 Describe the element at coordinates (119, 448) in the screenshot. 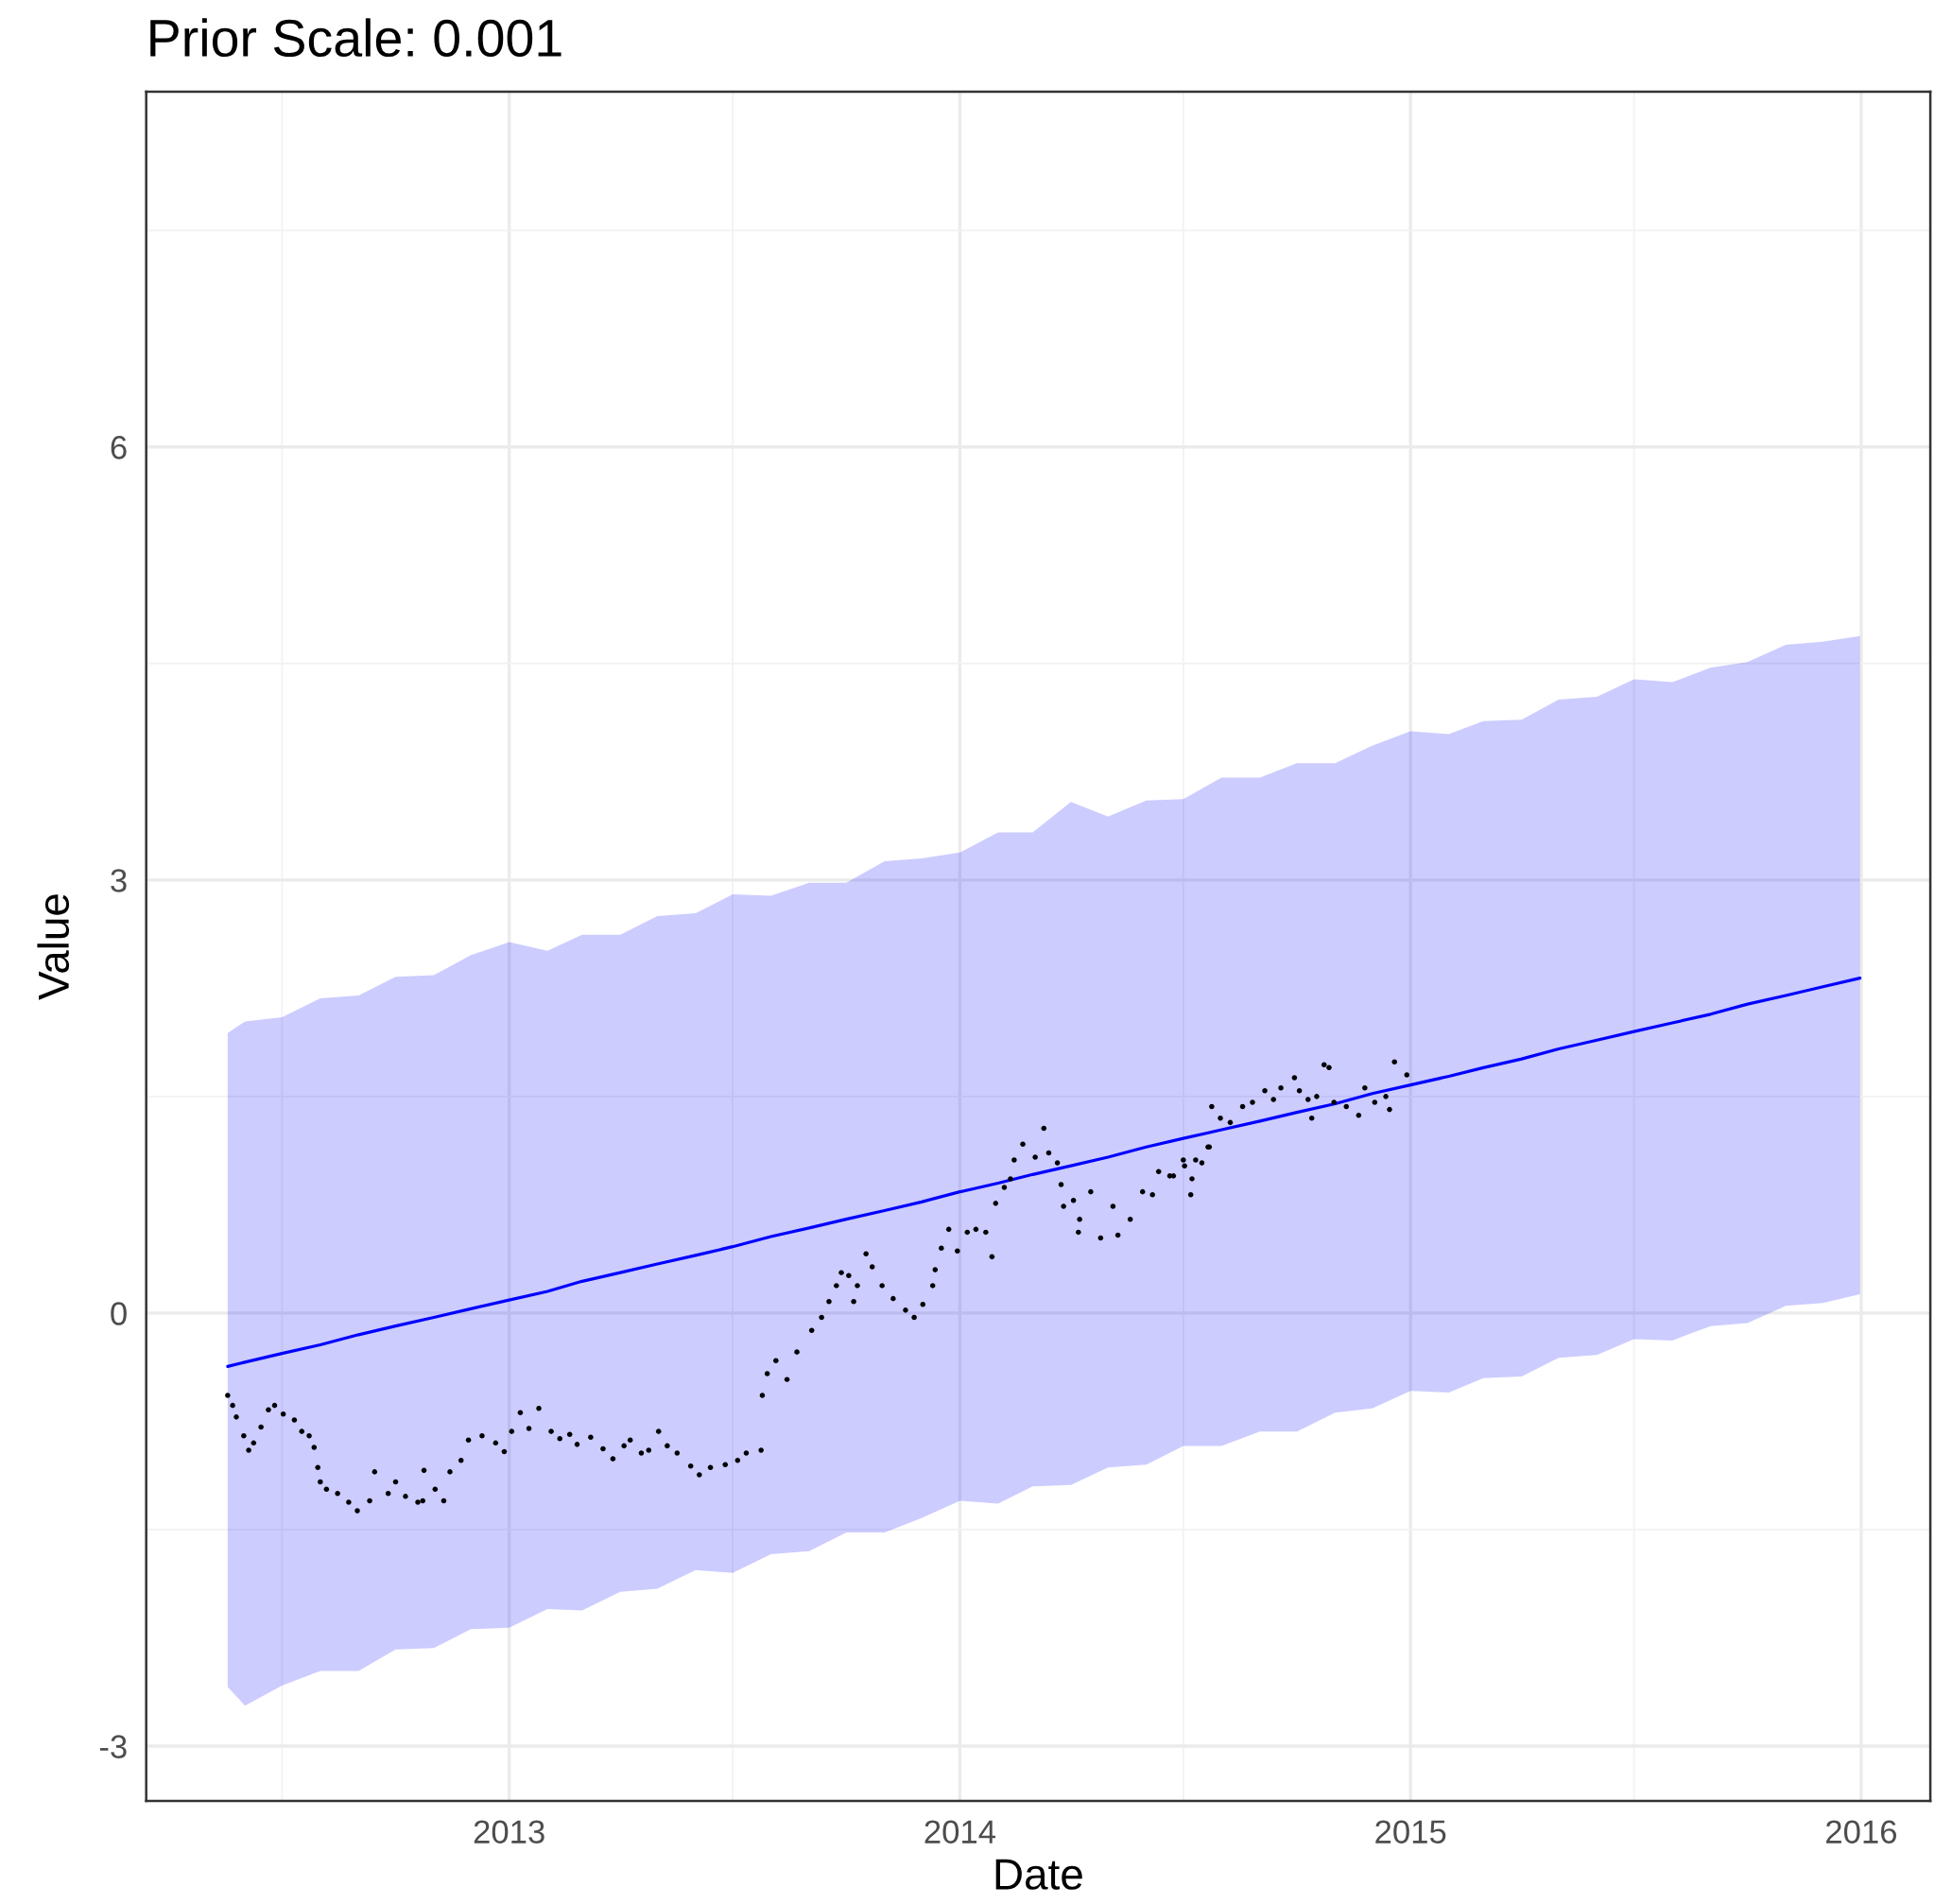

I see `y-tick-label: 6` at that location.